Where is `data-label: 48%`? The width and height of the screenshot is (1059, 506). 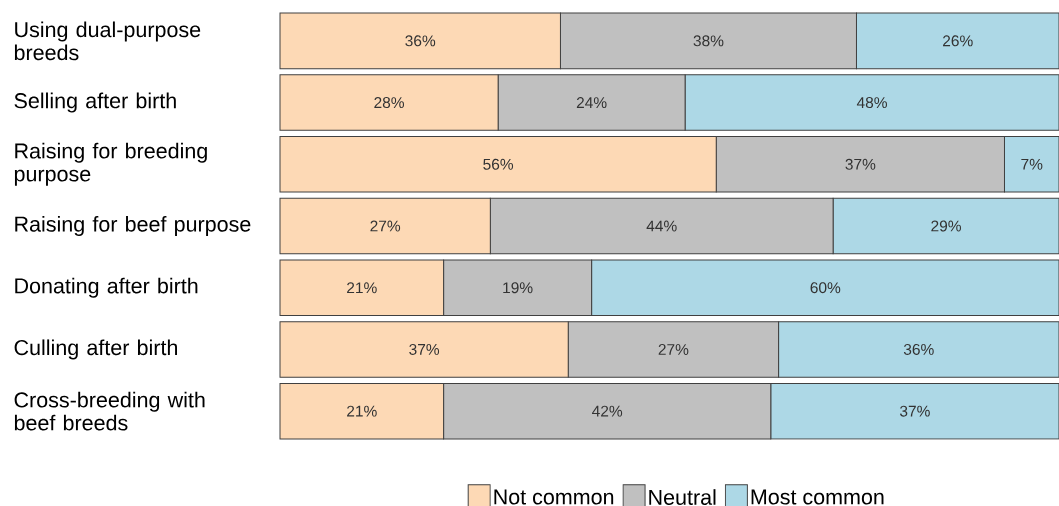
data-label: 48% is located at coordinates (871, 103).